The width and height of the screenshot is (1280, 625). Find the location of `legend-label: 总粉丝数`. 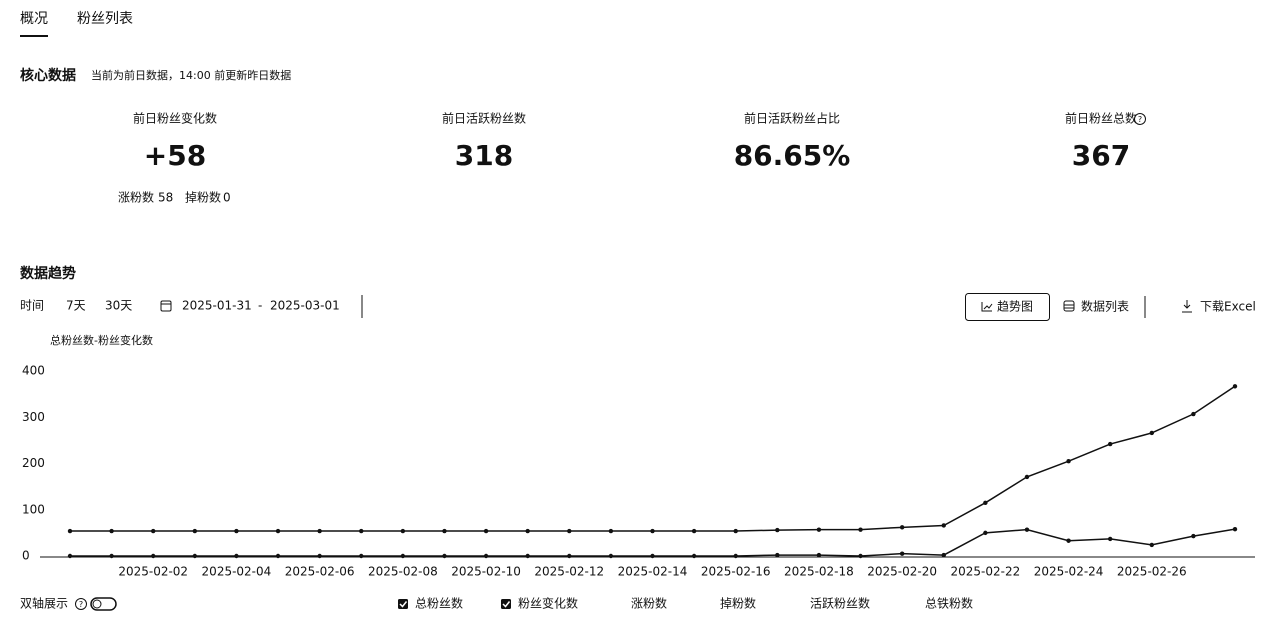

legend-label: 总粉丝数 is located at coordinates (439, 603).